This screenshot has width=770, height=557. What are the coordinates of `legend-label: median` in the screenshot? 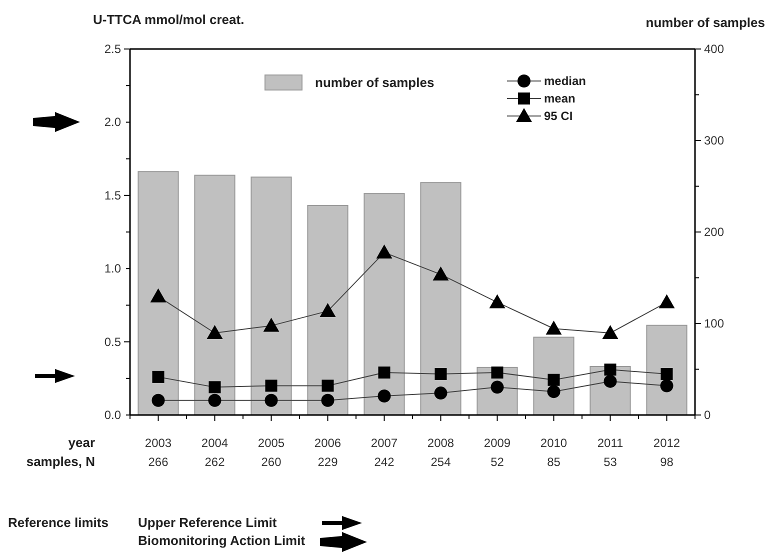 It's located at (565, 81).